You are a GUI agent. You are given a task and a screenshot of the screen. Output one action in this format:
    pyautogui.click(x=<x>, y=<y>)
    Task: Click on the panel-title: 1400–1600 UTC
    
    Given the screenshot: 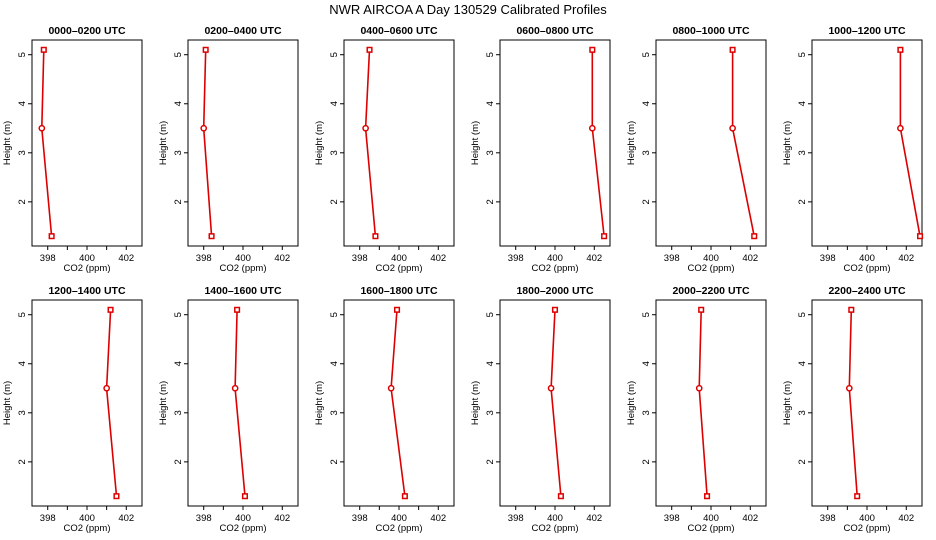 What is the action you would take?
    pyautogui.click(x=242, y=291)
    